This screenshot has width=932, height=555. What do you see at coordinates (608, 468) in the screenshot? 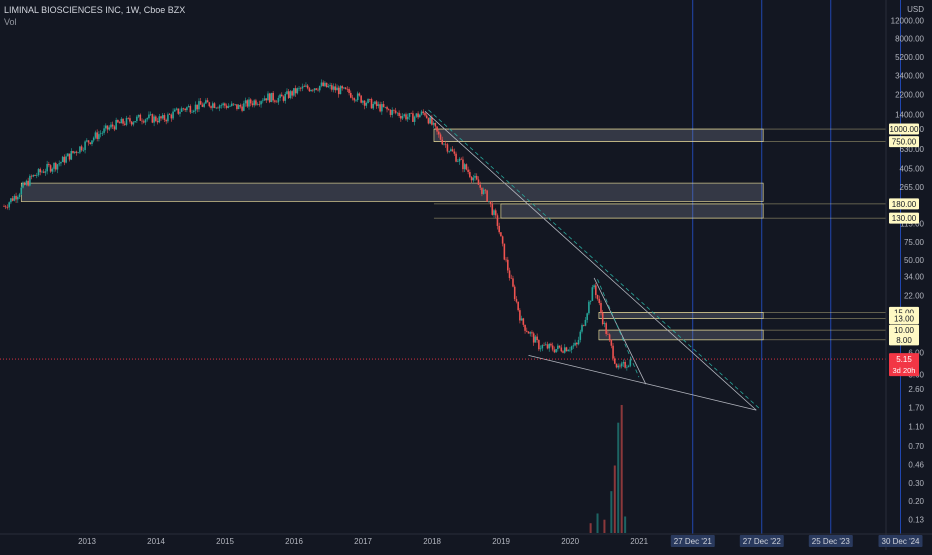
I see `volume-bars` at bounding box center [608, 468].